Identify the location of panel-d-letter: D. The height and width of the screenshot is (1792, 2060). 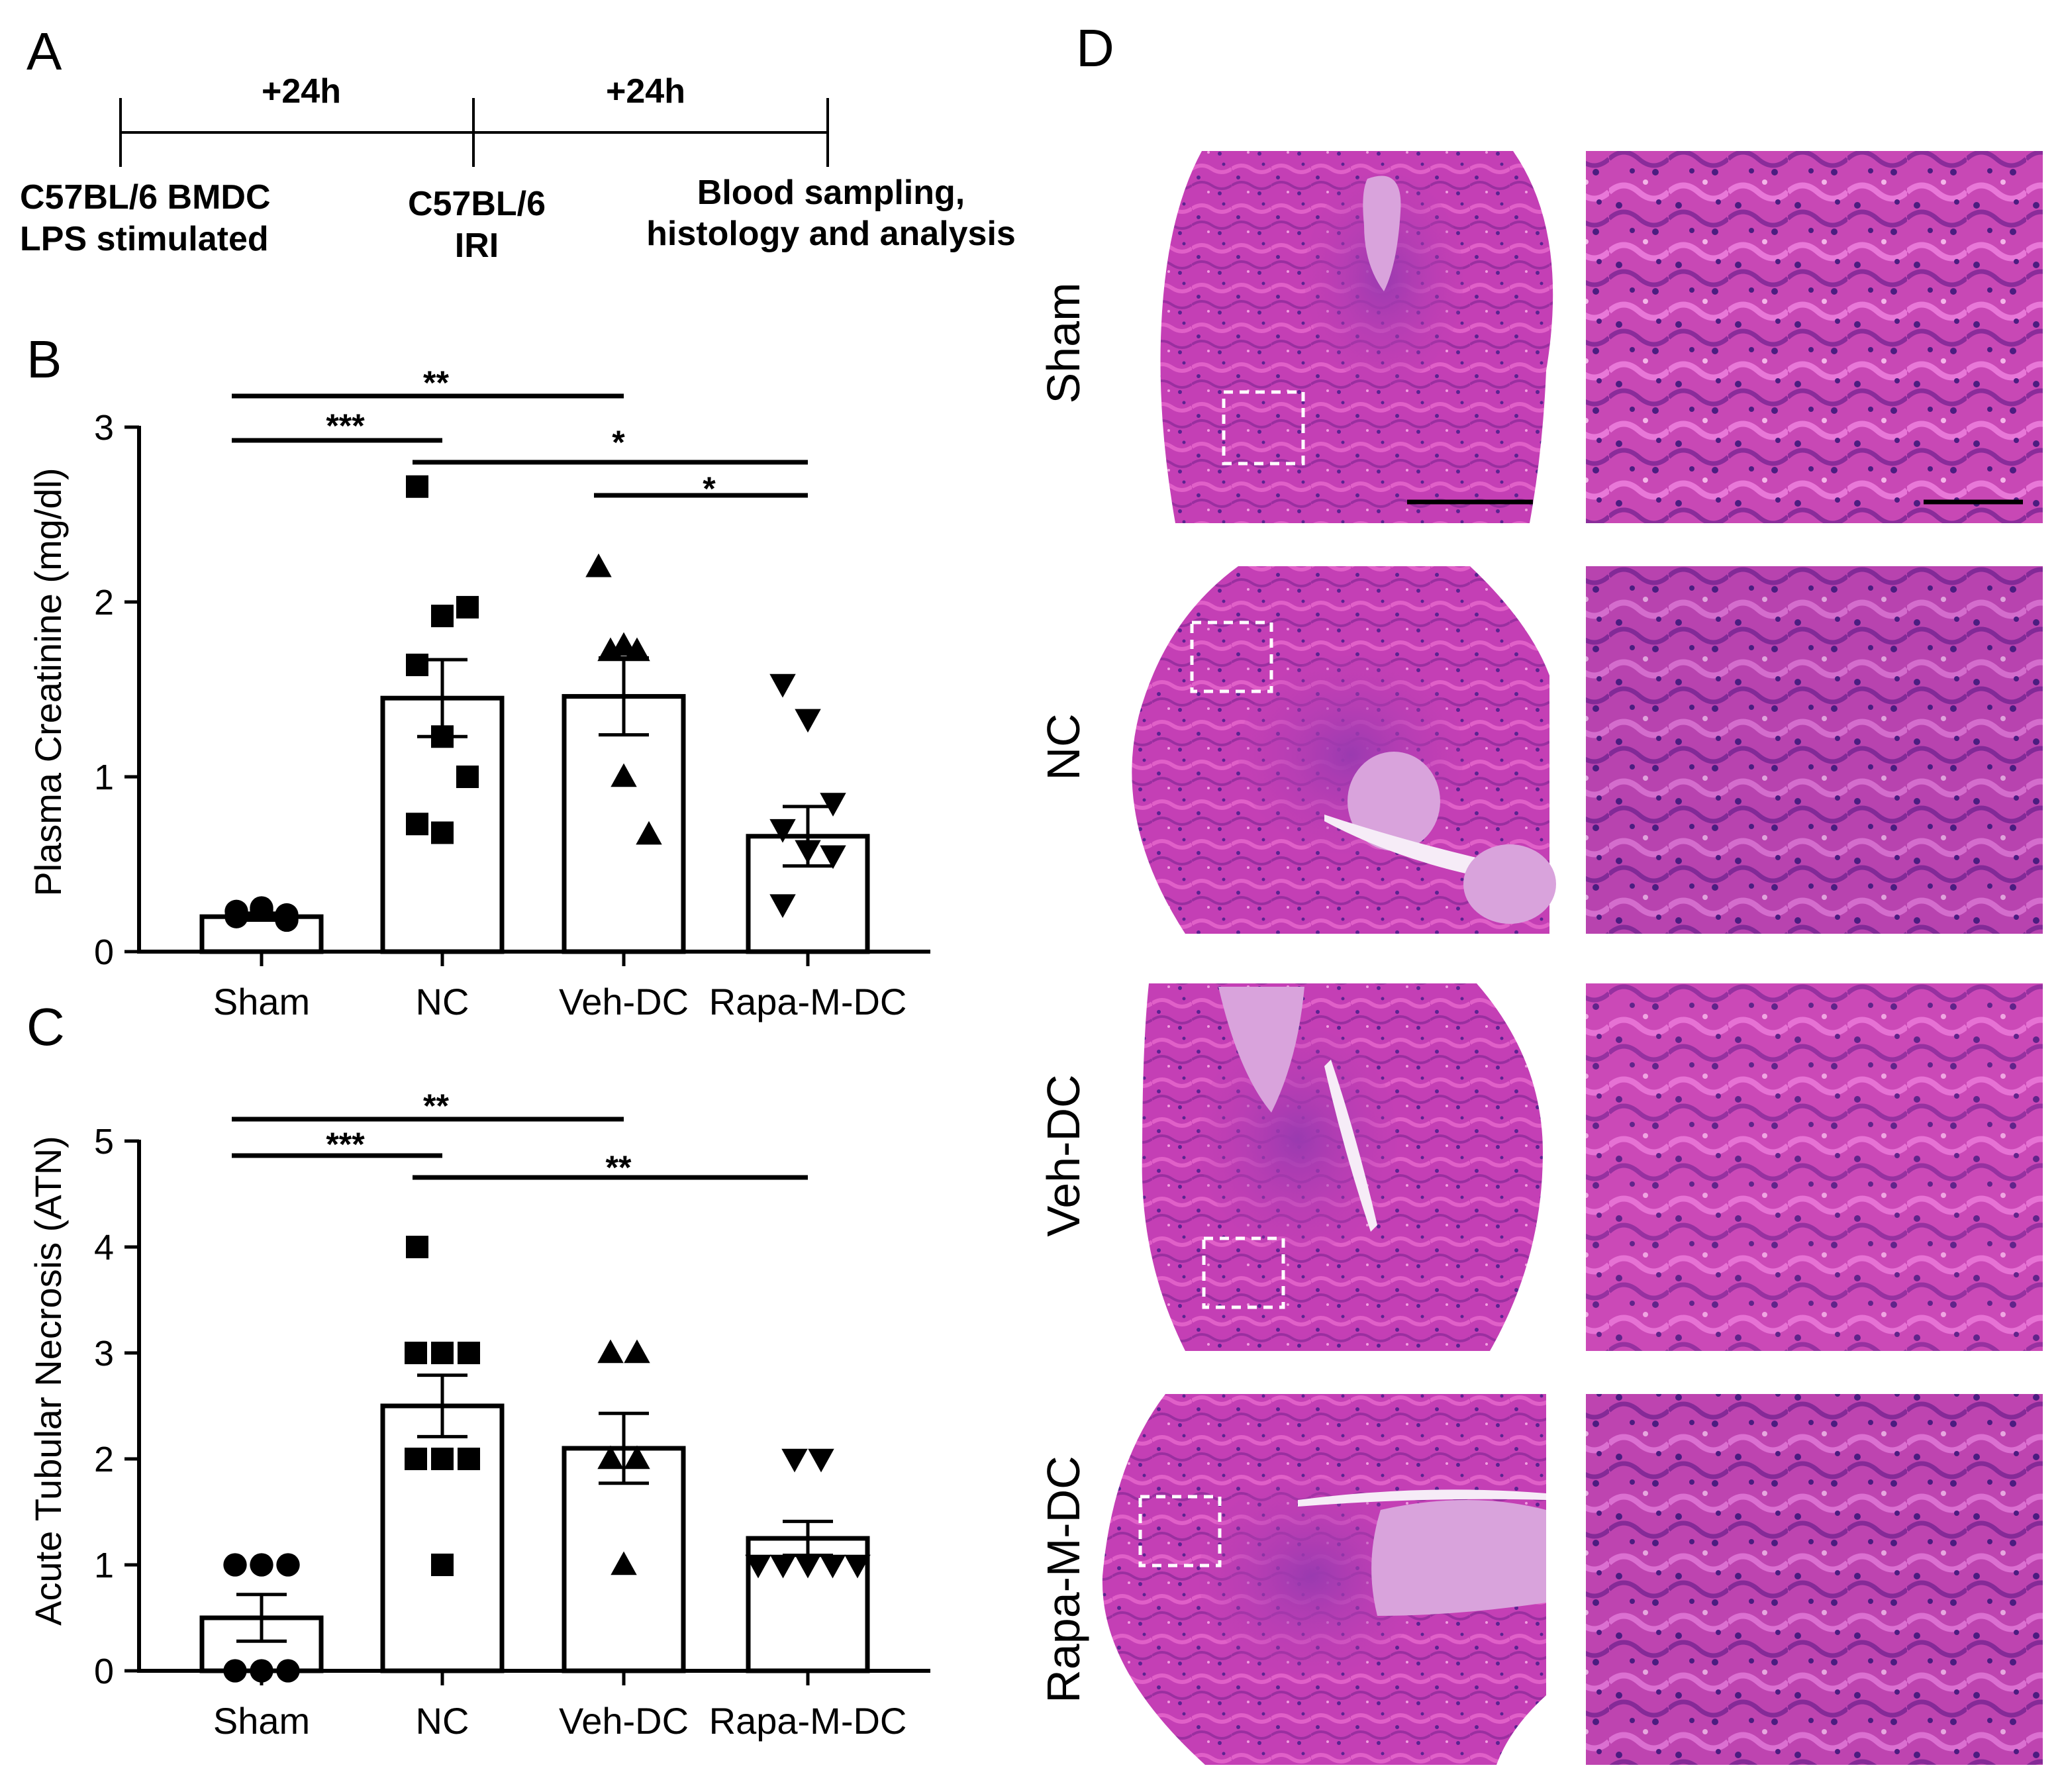
(1095, 48).